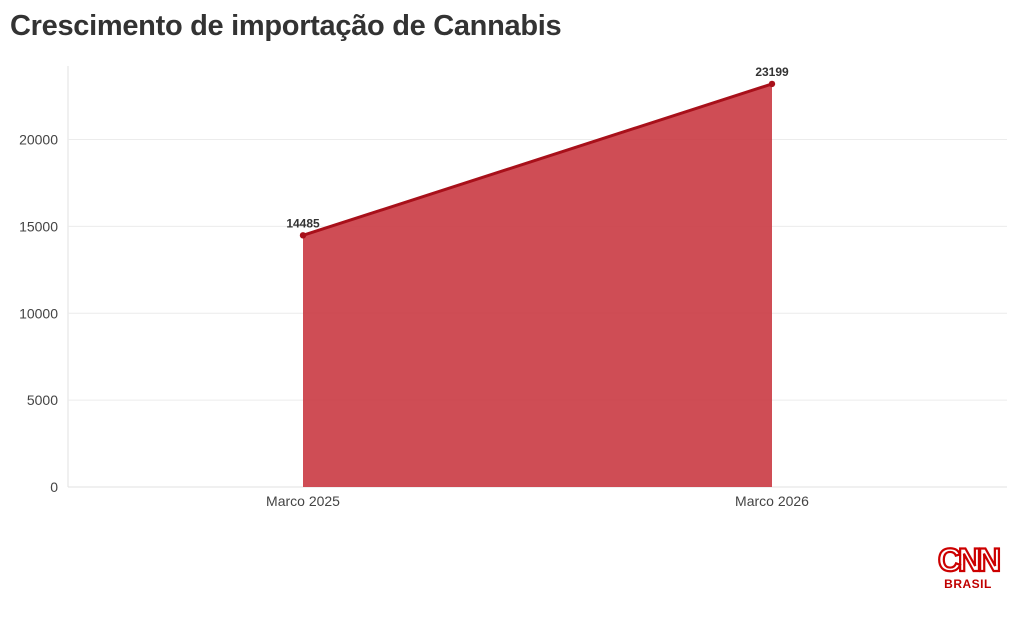  What do you see at coordinates (537, 159) in the screenshot?
I see `series-line` at bounding box center [537, 159].